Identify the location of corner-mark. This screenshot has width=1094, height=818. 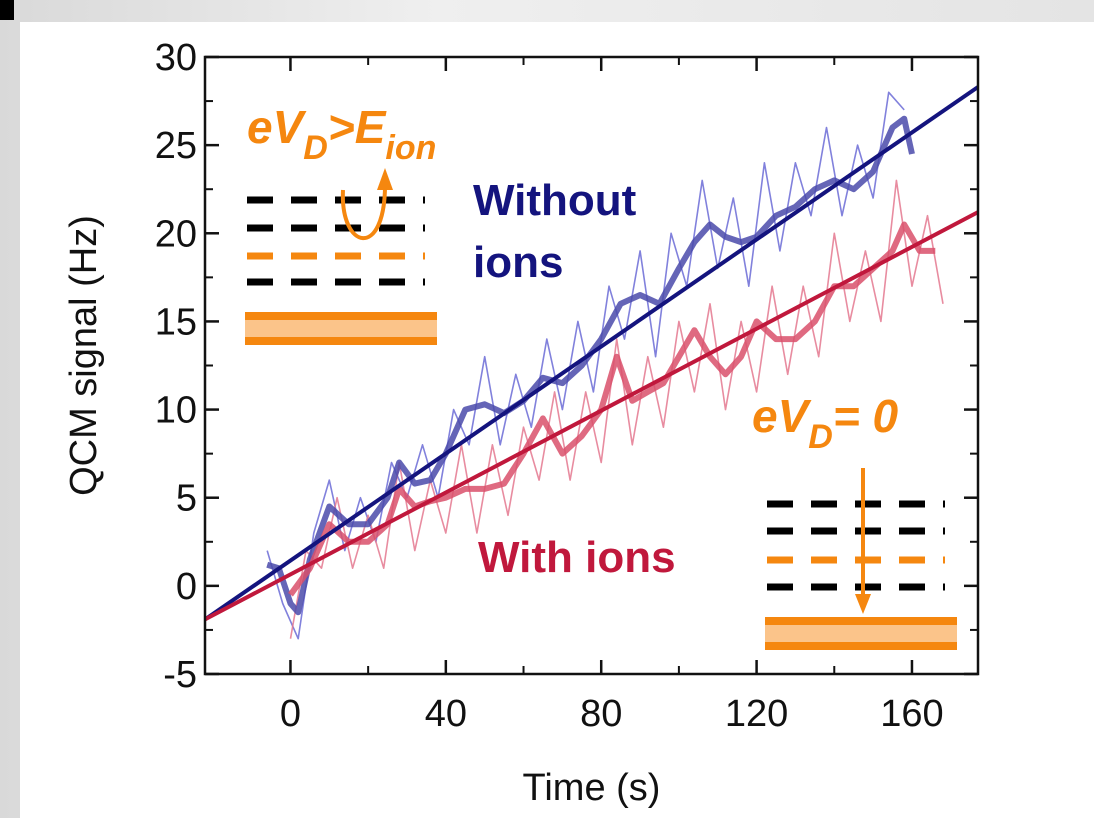
(7, 10).